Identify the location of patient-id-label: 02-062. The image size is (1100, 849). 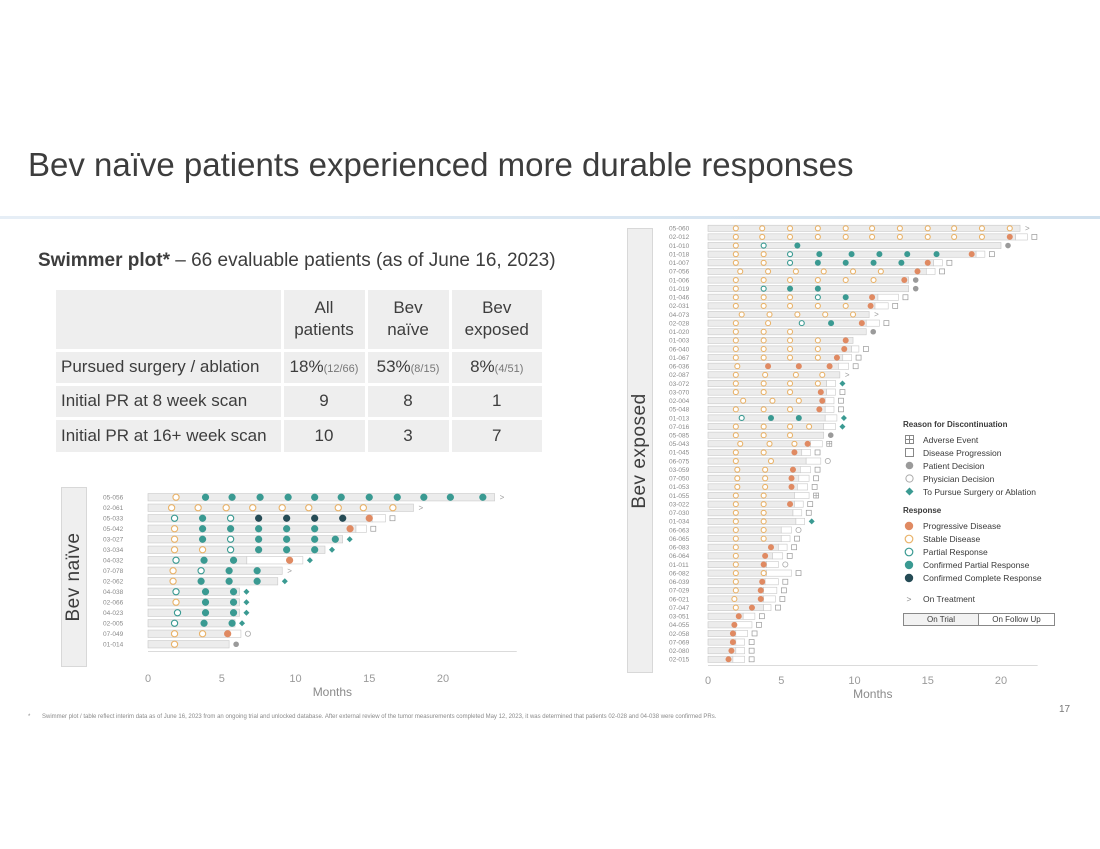
(113, 582).